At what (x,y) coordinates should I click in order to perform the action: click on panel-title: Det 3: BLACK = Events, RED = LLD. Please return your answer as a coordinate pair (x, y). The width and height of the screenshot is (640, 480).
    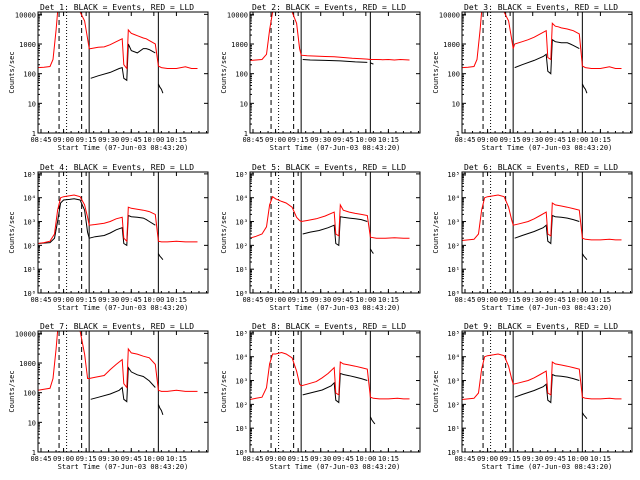
    Looking at the image, I should click on (541, 7).